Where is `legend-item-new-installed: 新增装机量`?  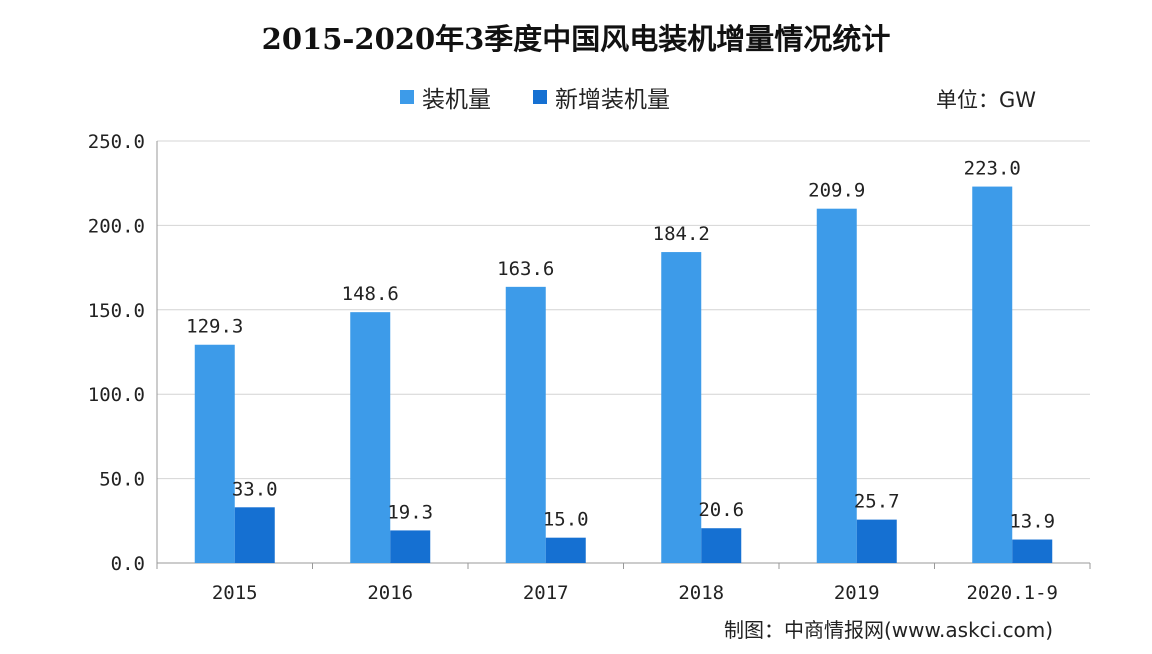 legend-item-new-installed: 新增装机量 is located at coordinates (601, 97).